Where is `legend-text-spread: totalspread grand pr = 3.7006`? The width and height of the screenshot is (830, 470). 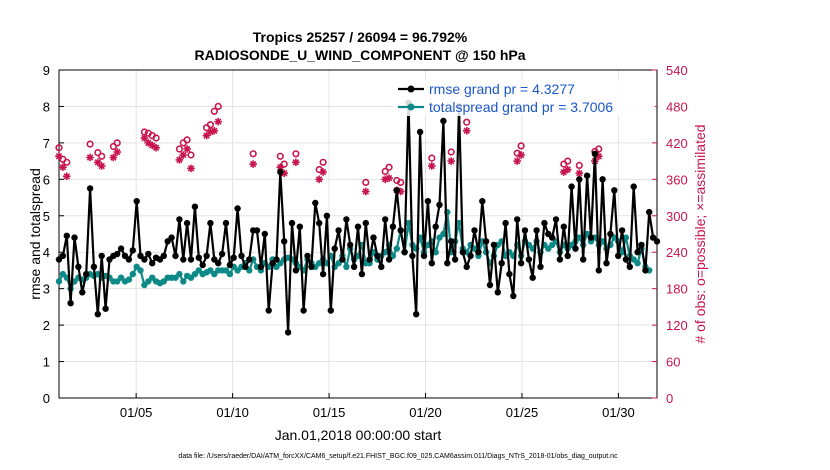
legend-text-spread: totalspread grand pr = 3.7006 is located at coordinates (521, 107).